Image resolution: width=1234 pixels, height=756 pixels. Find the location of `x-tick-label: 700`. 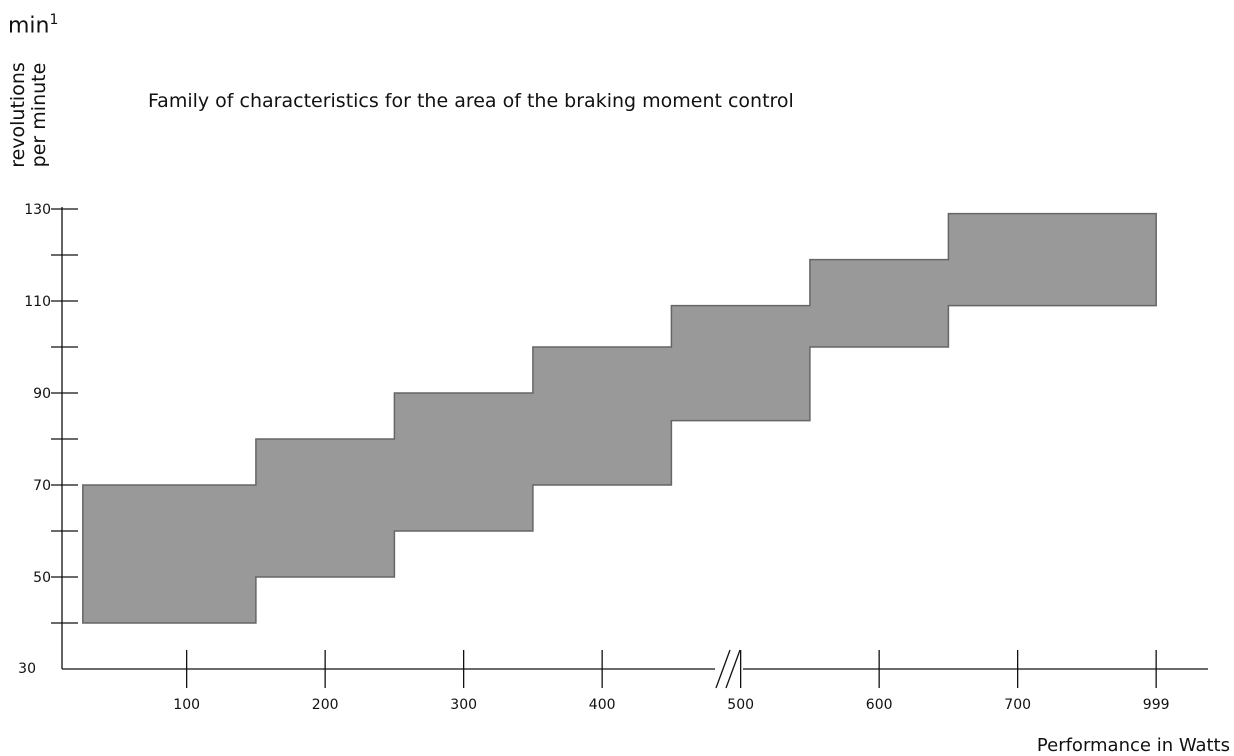

x-tick-label: 700 is located at coordinates (1017, 705).